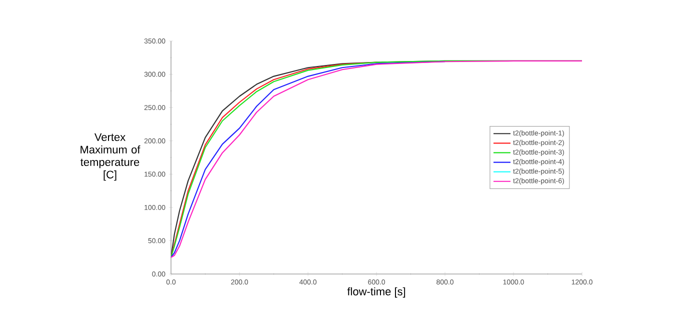 The image size is (680, 329). What do you see at coordinates (376, 292) in the screenshot?
I see `x-axis-title: flow-time [s]` at bounding box center [376, 292].